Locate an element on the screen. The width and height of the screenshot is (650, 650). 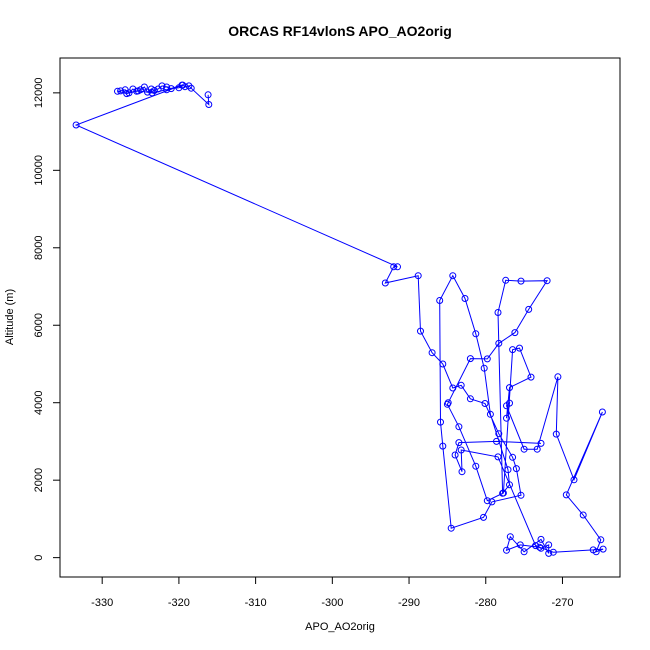
y-tick-label-3: 6000 is located at coordinates (39, 325).